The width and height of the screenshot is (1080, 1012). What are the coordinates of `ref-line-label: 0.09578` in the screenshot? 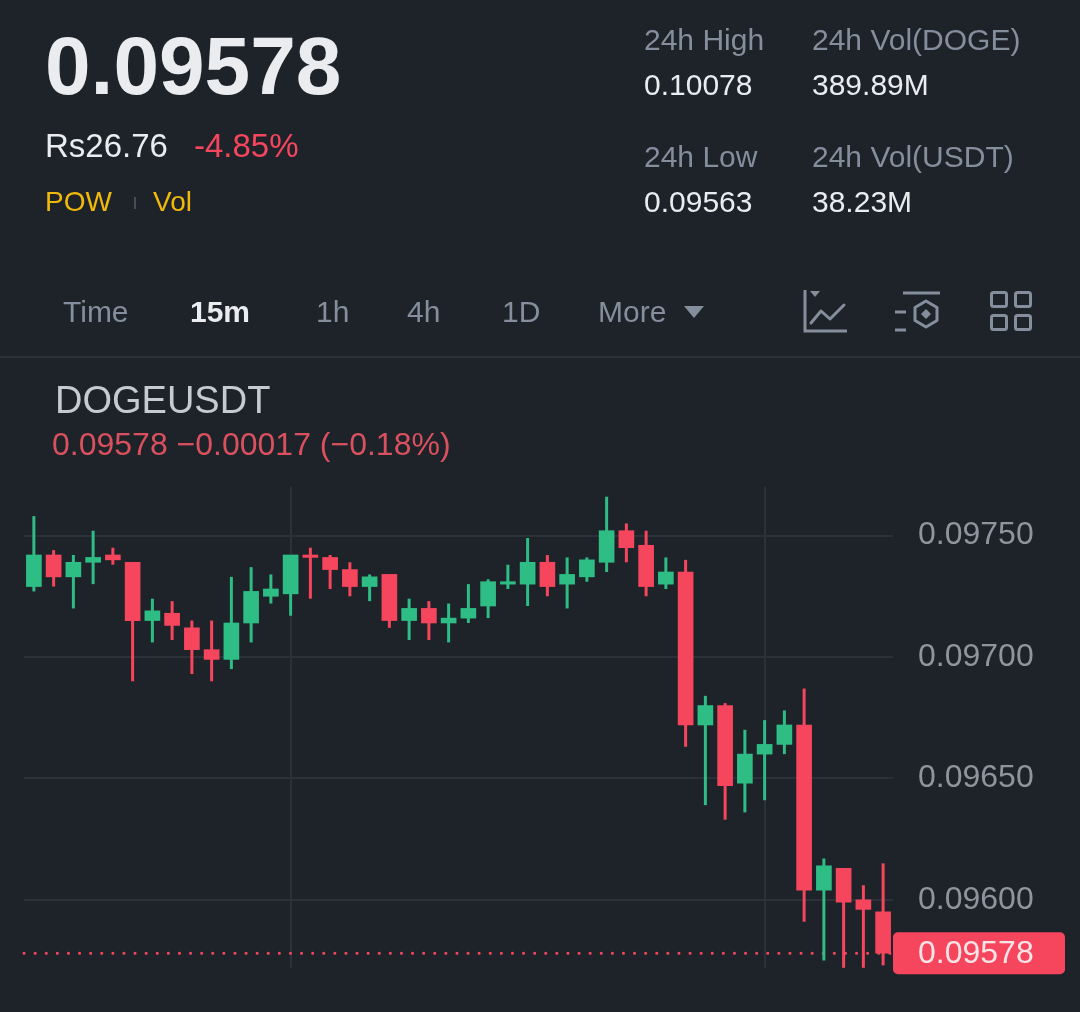 It's located at (976, 952).